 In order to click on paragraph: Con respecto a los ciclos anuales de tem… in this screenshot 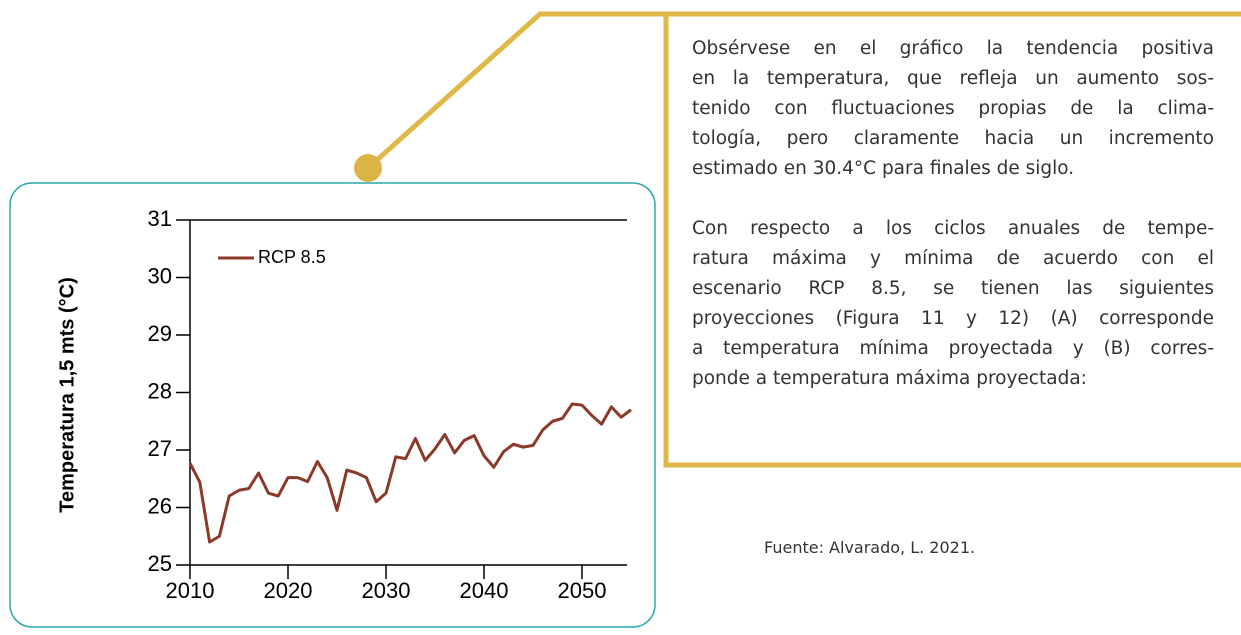, I will do `click(953, 304)`.